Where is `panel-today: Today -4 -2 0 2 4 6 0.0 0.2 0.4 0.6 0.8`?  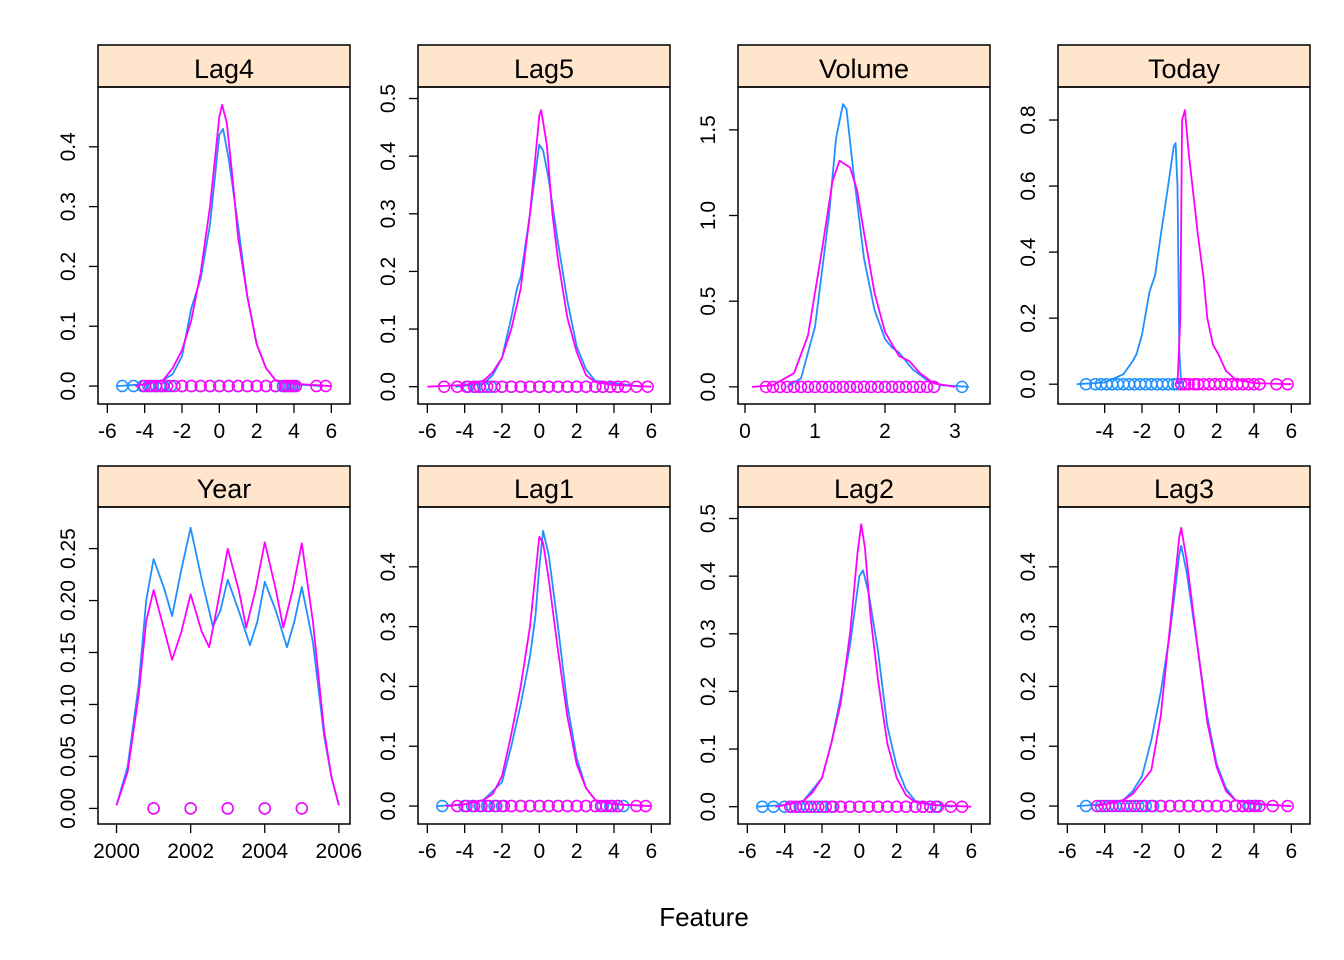
panel-today: Today -4 -2 0 2 4 6 0.0 0.2 0.4 0.6 0.8 is located at coordinates (1164, 243).